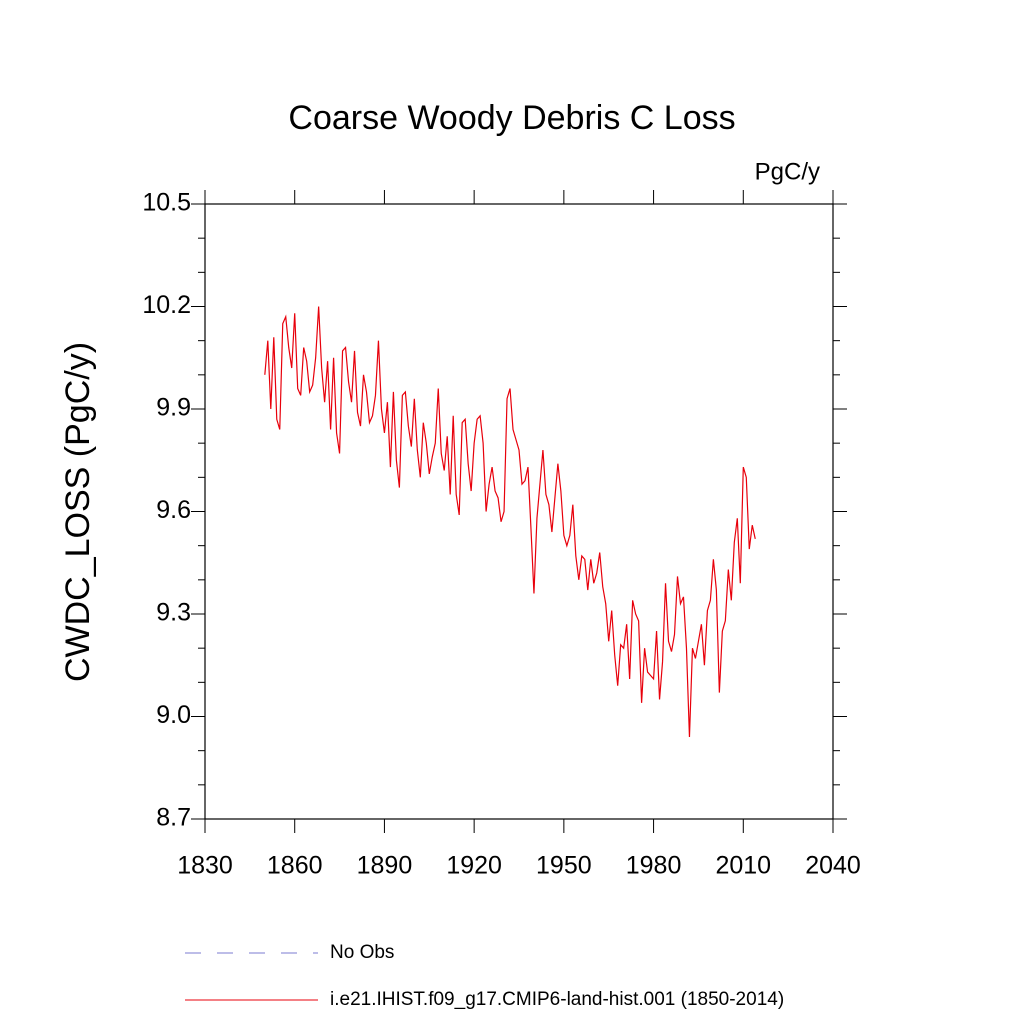 The width and height of the screenshot is (1024, 1024). I want to click on x-tick-label: 1920, so click(474, 866).